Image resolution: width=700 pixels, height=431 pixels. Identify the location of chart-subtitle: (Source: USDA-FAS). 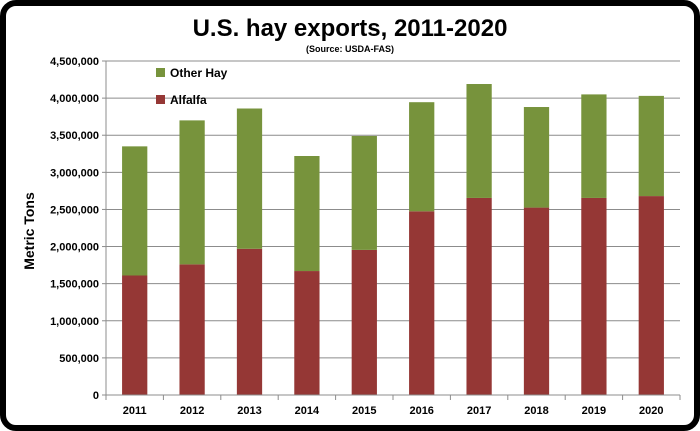
(350, 49).